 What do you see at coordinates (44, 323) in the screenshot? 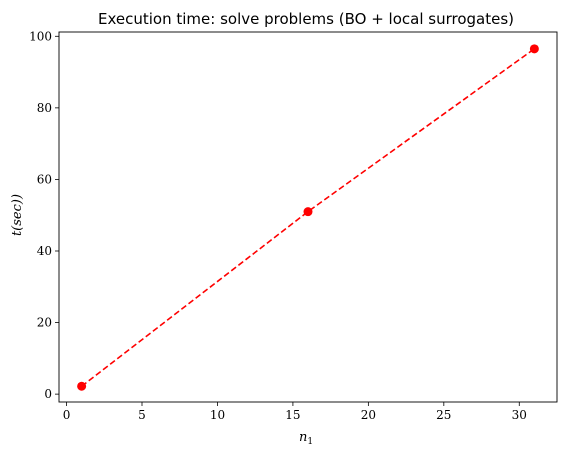
I see `y-tick-label: 20` at bounding box center [44, 323].